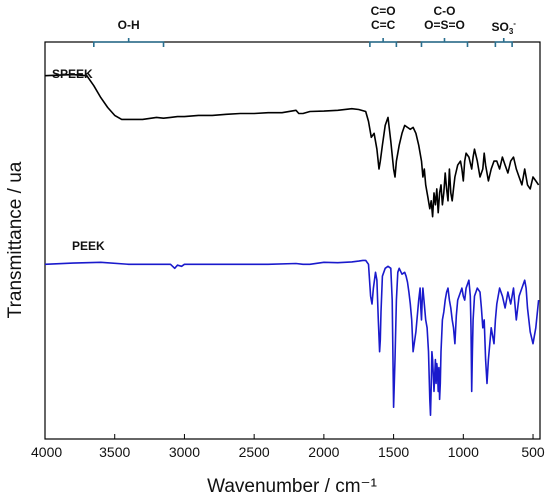 The image size is (550, 500). What do you see at coordinates (323, 452) in the screenshot?
I see `x-tick-label: 2000` at bounding box center [323, 452].